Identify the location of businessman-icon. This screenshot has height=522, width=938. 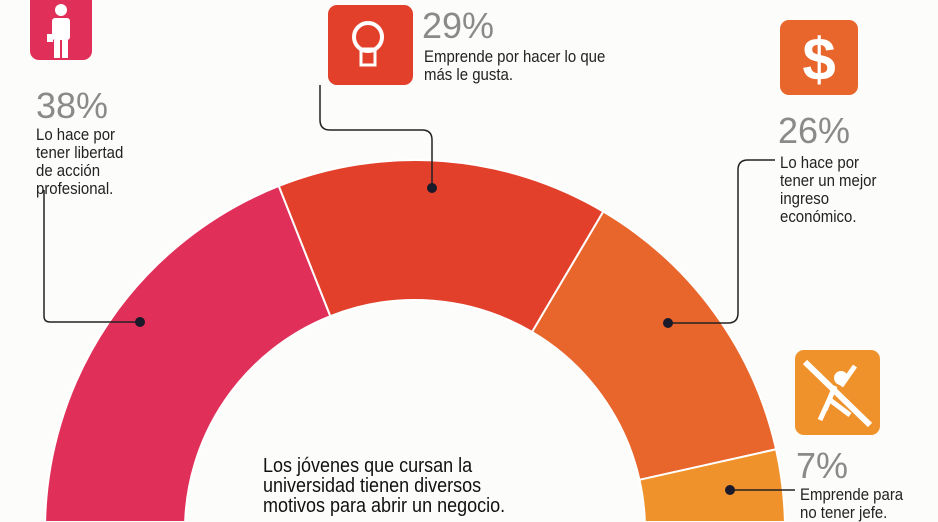
(61, 30).